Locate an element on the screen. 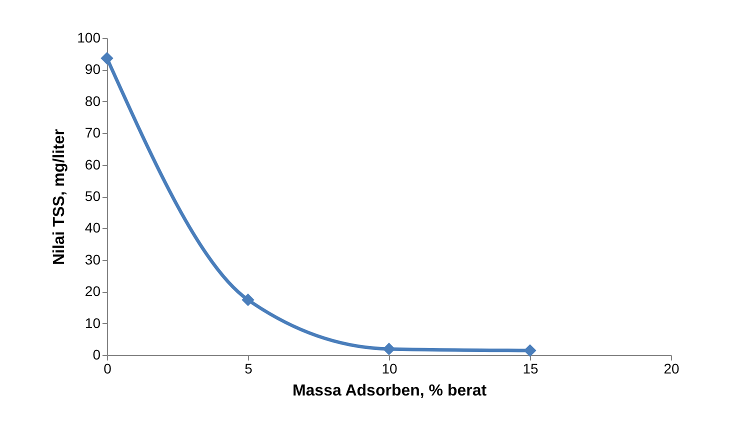 The image size is (733, 430). y-tick-label: 0 is located at coordinates (96, 354).